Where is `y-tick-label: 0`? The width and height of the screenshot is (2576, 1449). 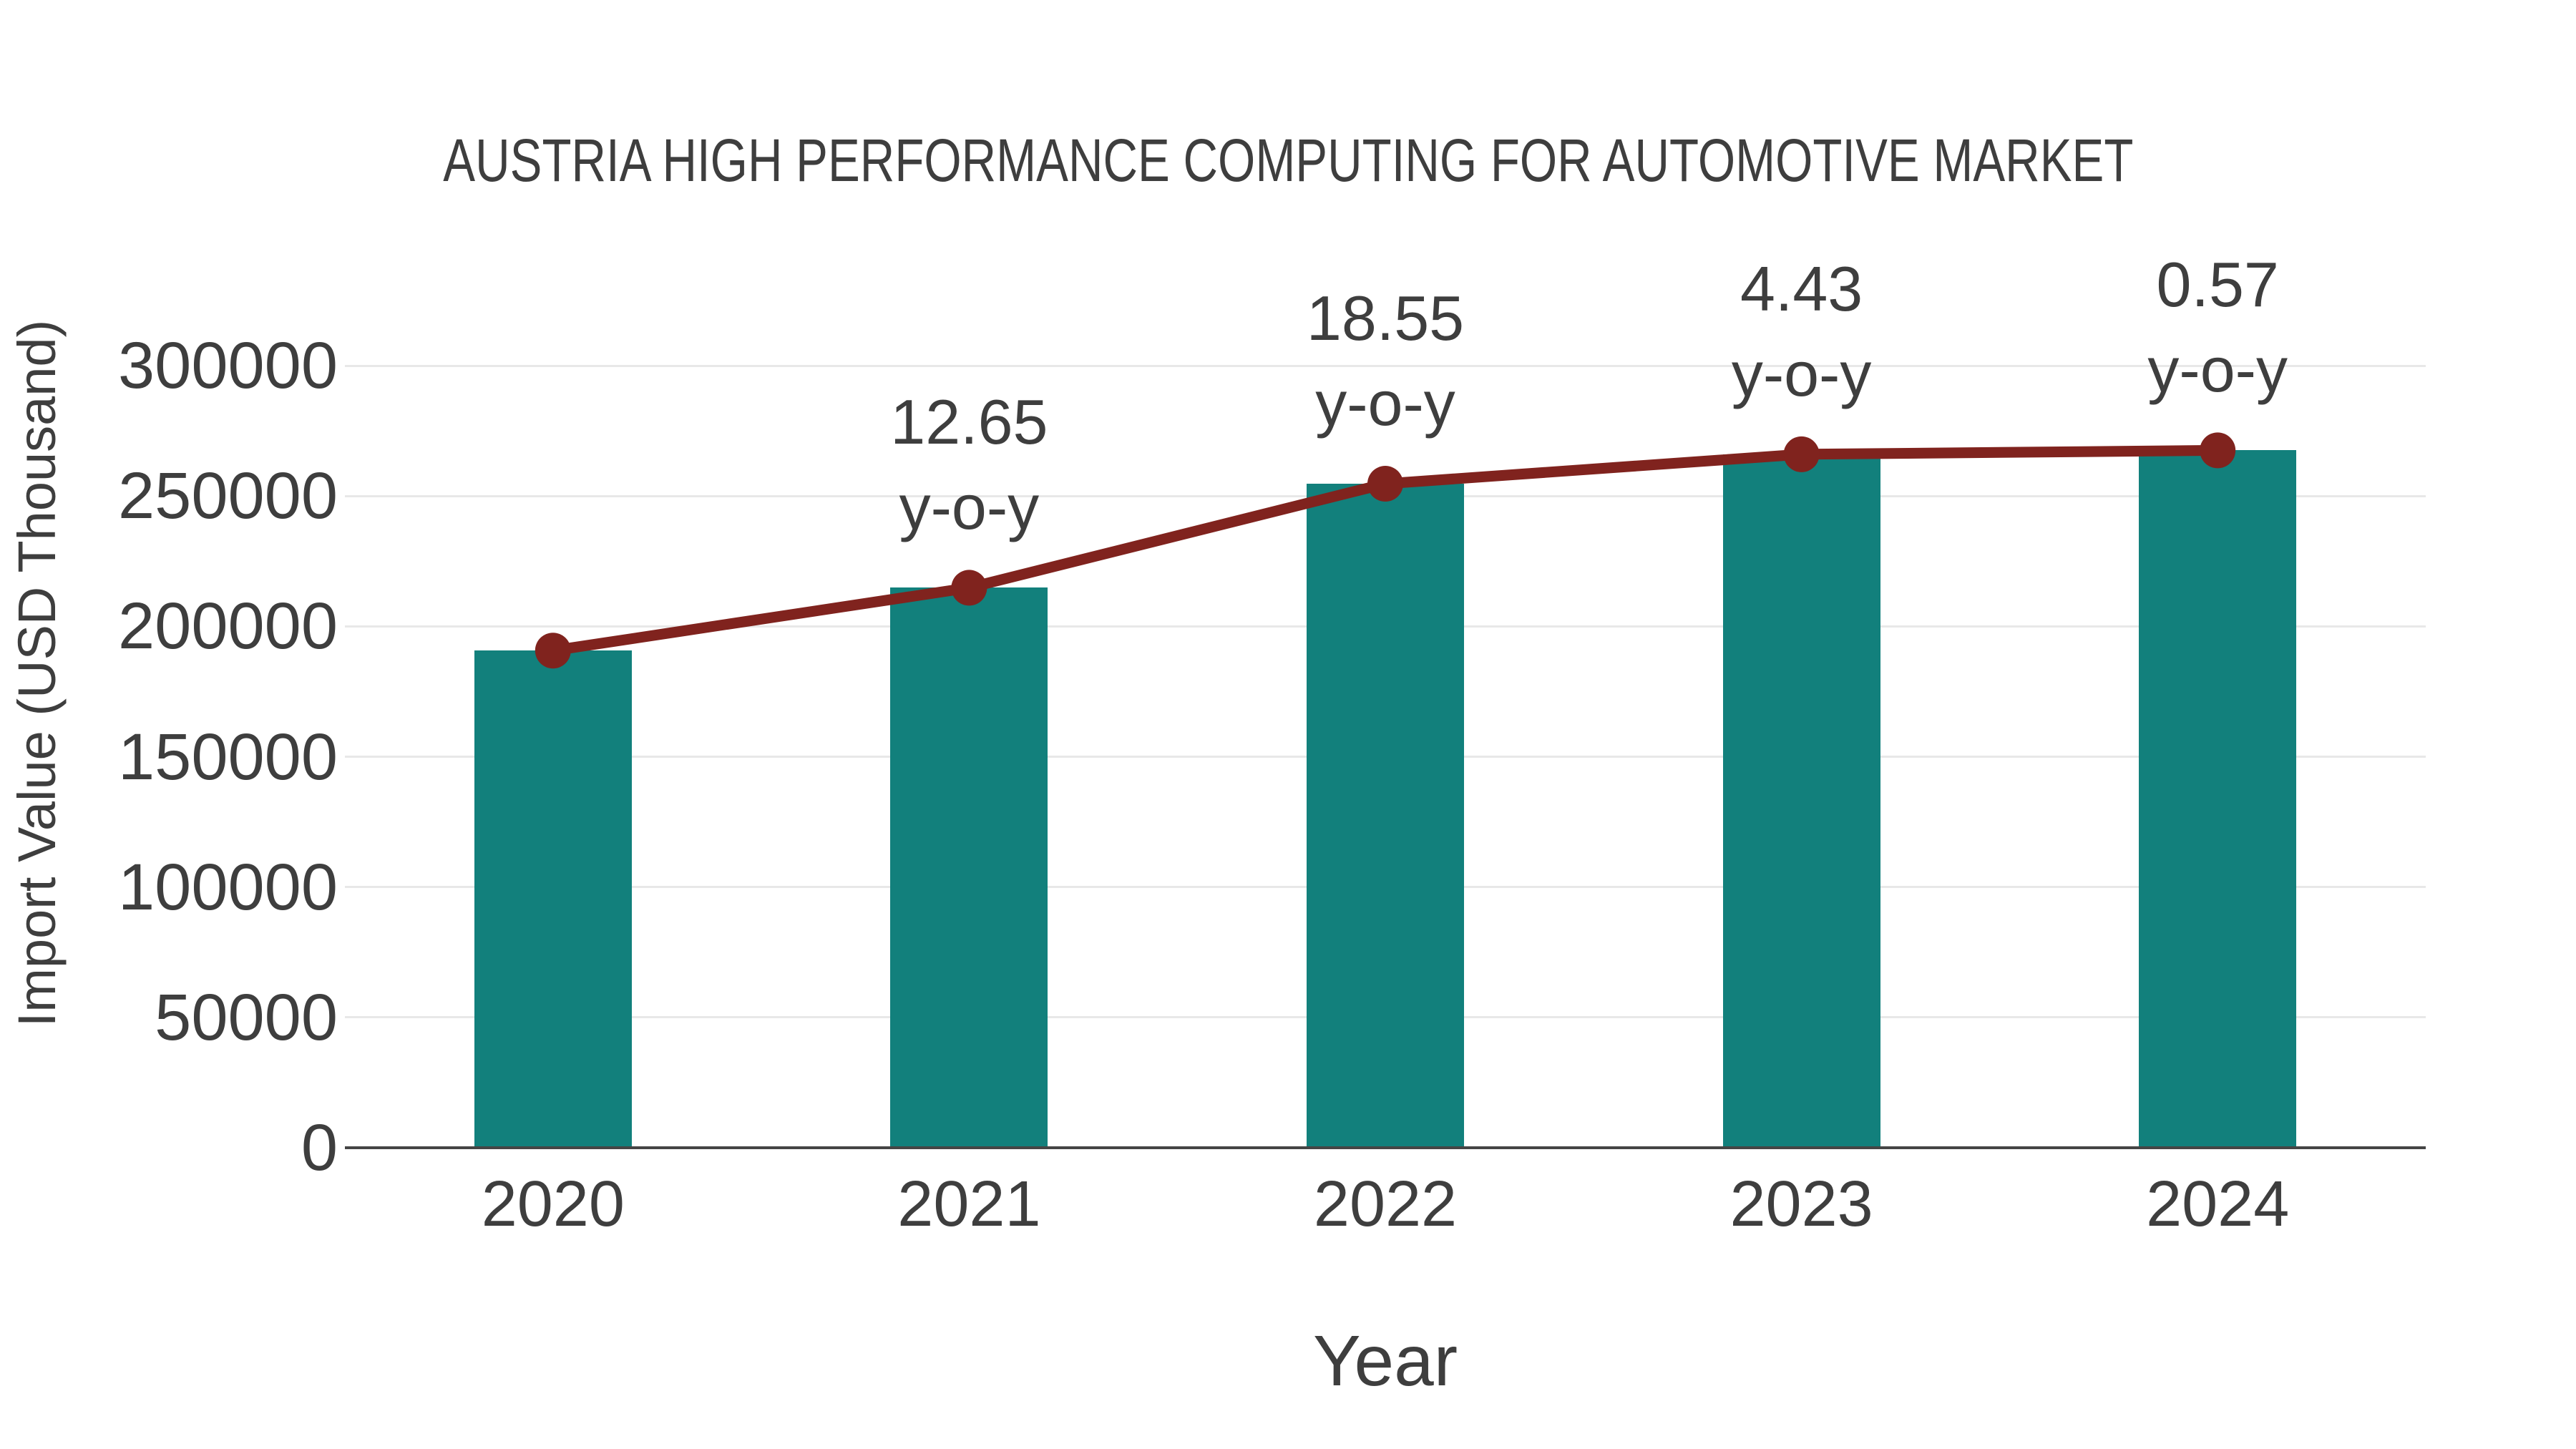
y-tick-label: 0 is located at coordinates (319, 1147).